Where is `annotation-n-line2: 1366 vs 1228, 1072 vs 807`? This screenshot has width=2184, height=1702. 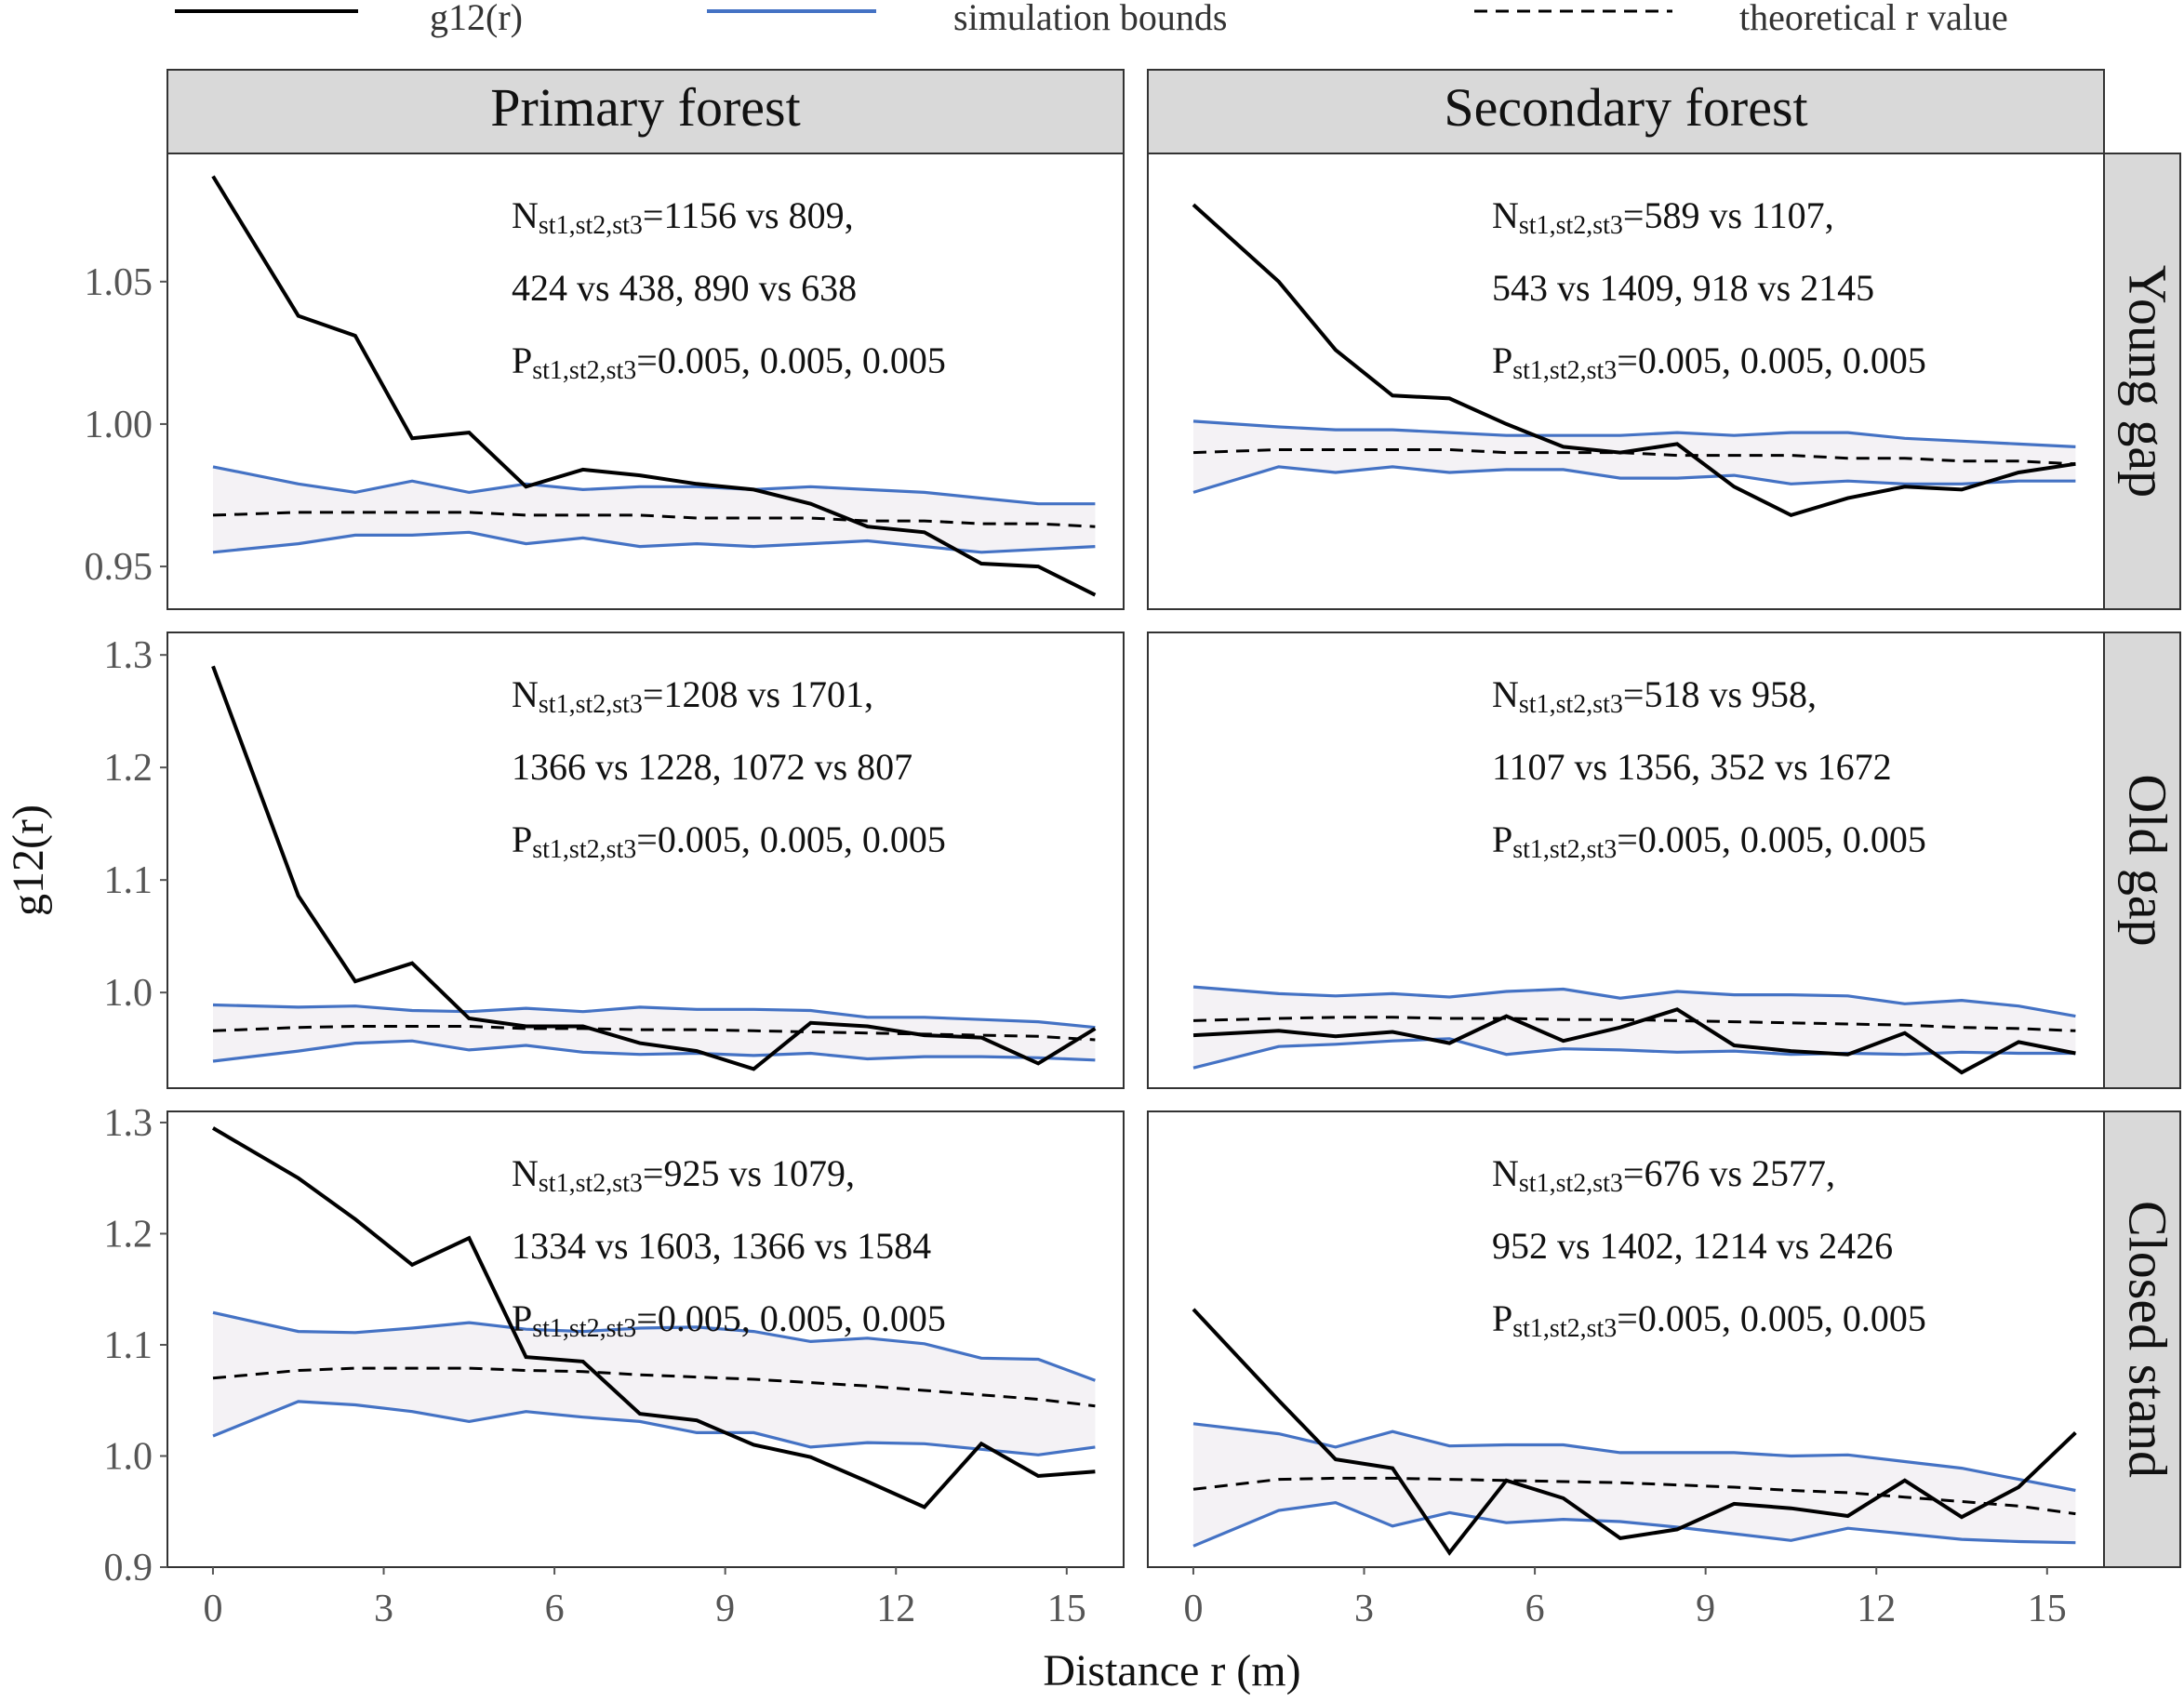 annotation-n-line2: 1366 vs 1228, 1072 vs 807 is located at coordinates (712, 767).